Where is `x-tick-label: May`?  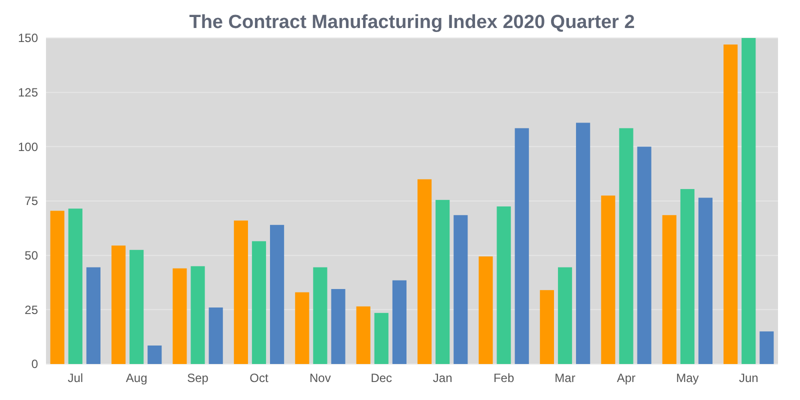 x-tick-label: May is located at coordinates (687, 378).